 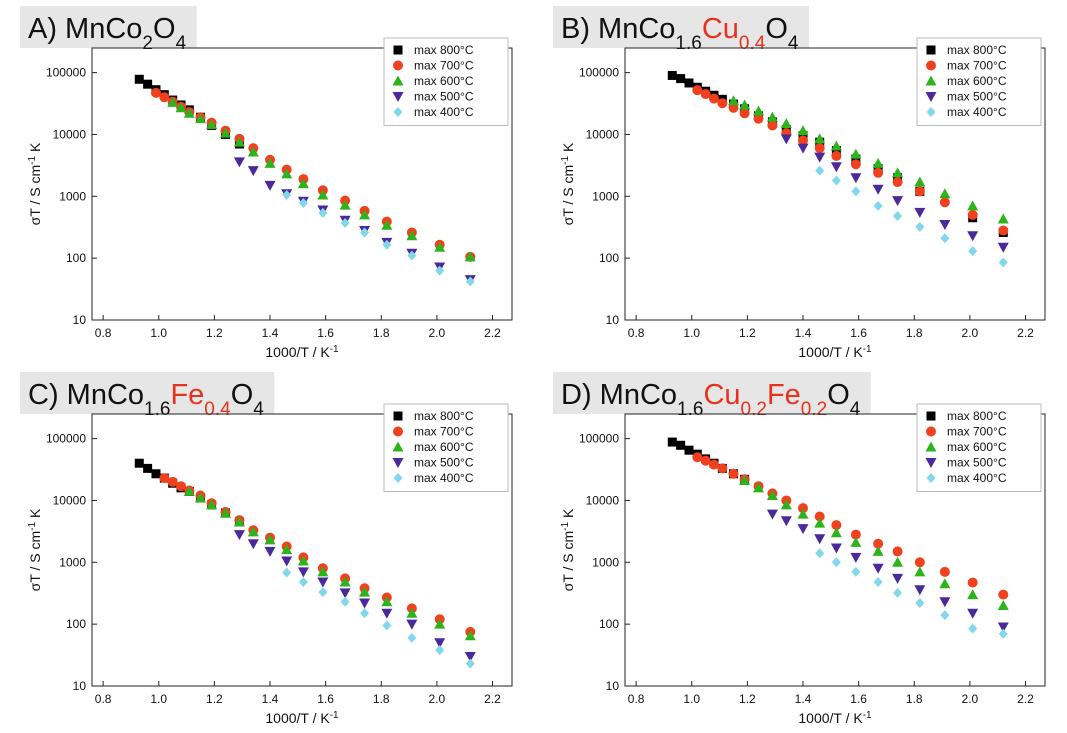 What do you see at coordinates (492, 333) in the screenshot?
I see `x-tick-label: 2.2` at bounding box center [492, 333].